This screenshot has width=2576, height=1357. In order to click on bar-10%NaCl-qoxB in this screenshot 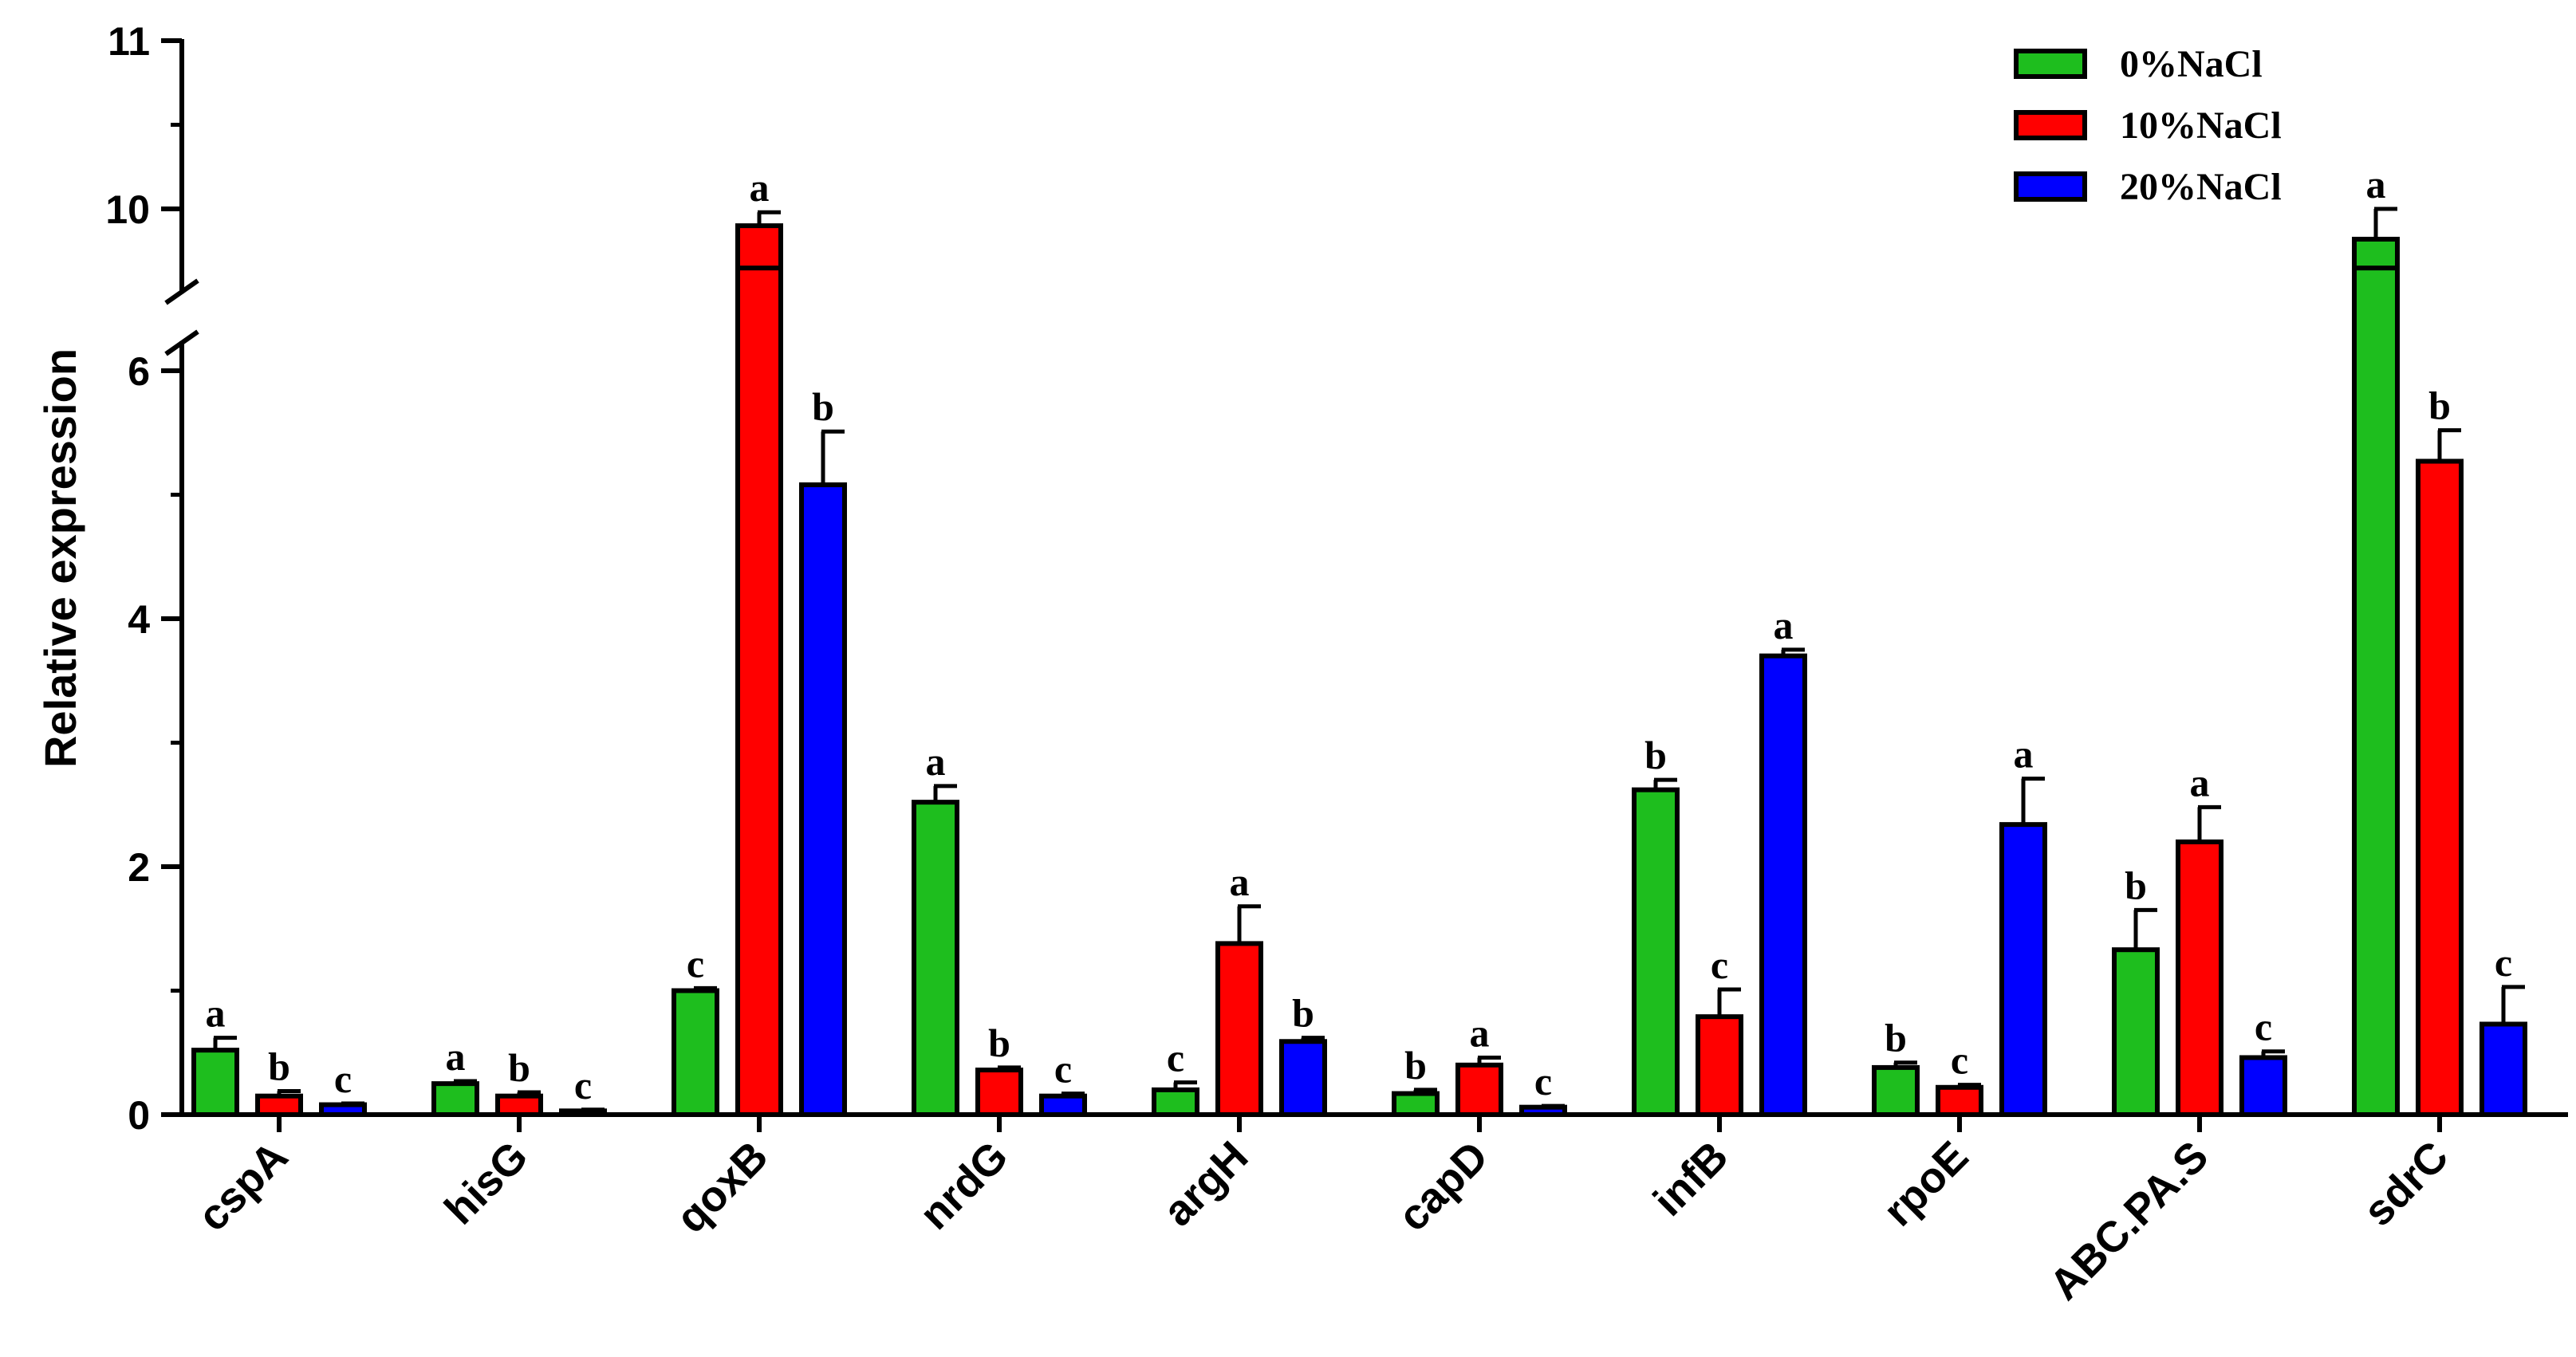, I will do `click(759, 691)`.